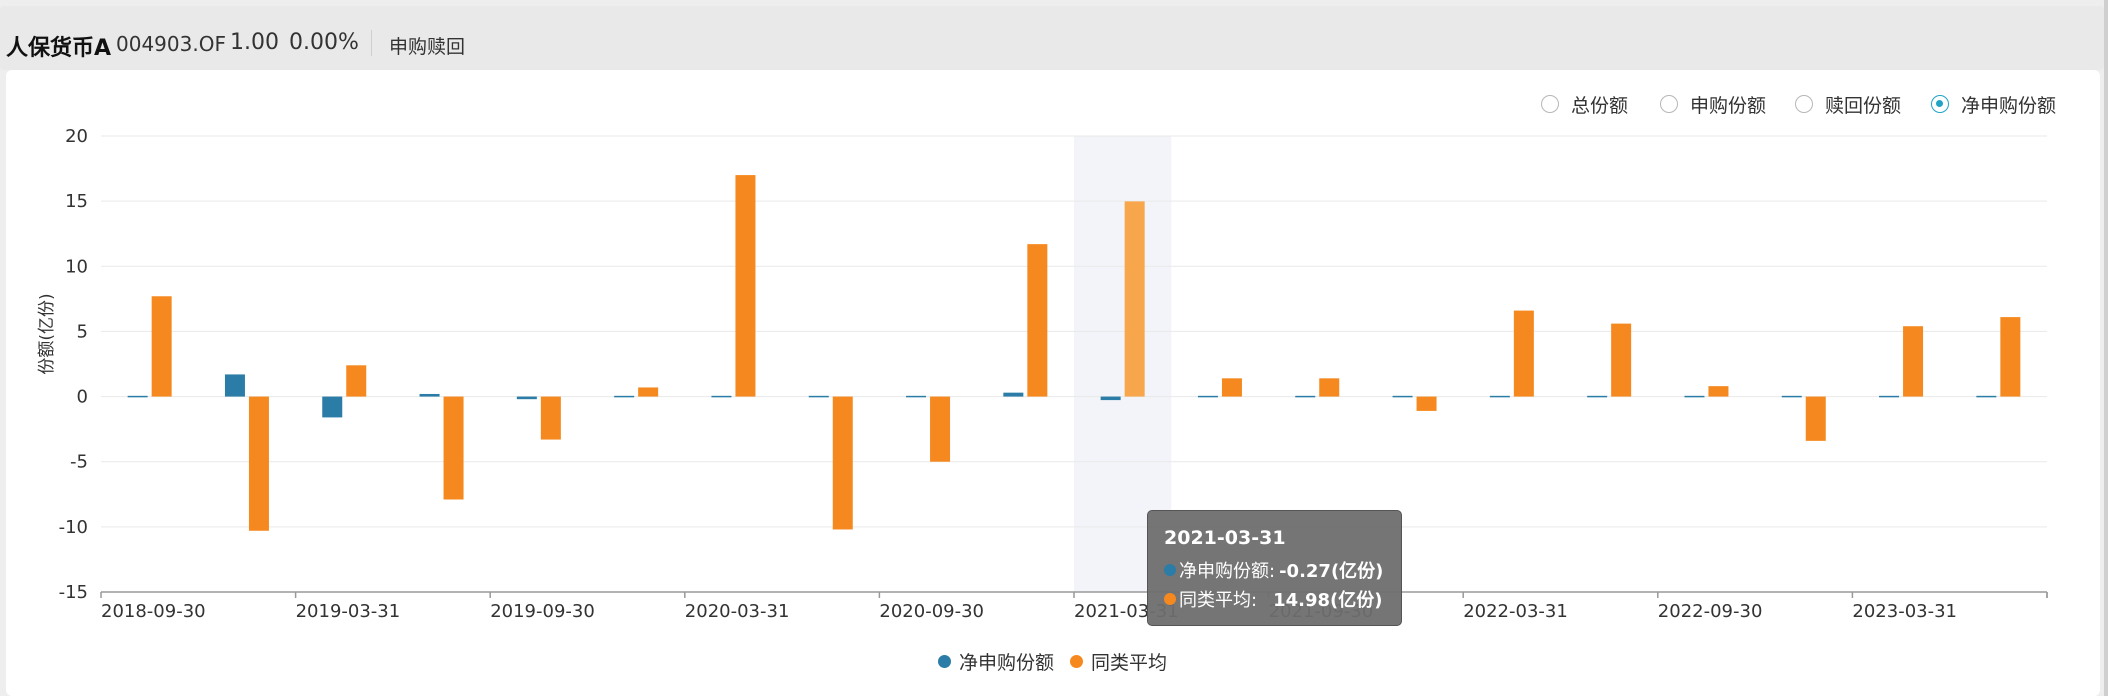 This screenshot has height=696, width=2108. What do you see at coordinates (73, 527) in the screenshot?
I see `y-tick-label: -10` at bounding box center [73, 527].